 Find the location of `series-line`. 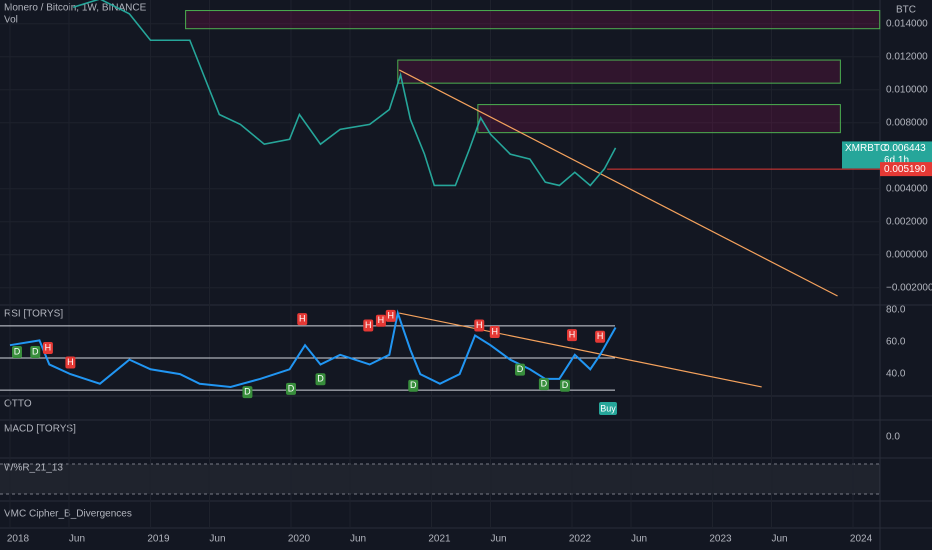

series-line is located at coordinates (313, 348).